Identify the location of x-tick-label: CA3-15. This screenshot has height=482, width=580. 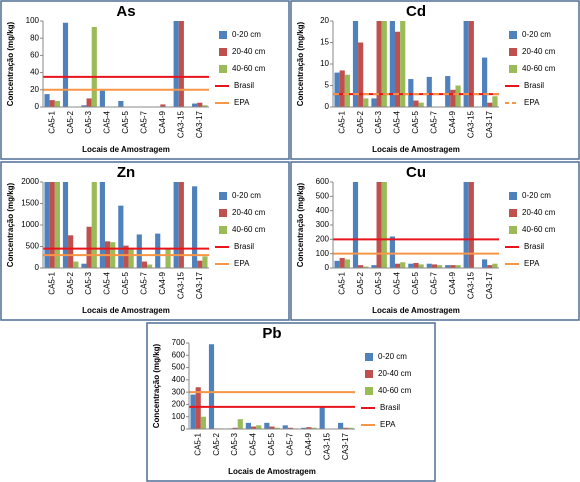
(180, 124).